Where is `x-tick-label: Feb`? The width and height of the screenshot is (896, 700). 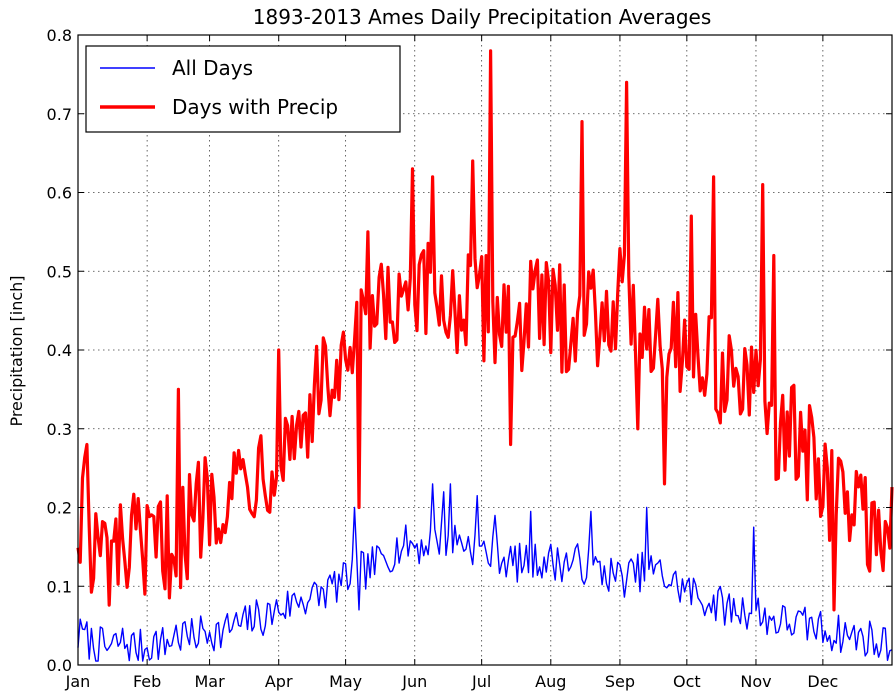 x-tick-label: Feb is located at coordinates (147, 681).